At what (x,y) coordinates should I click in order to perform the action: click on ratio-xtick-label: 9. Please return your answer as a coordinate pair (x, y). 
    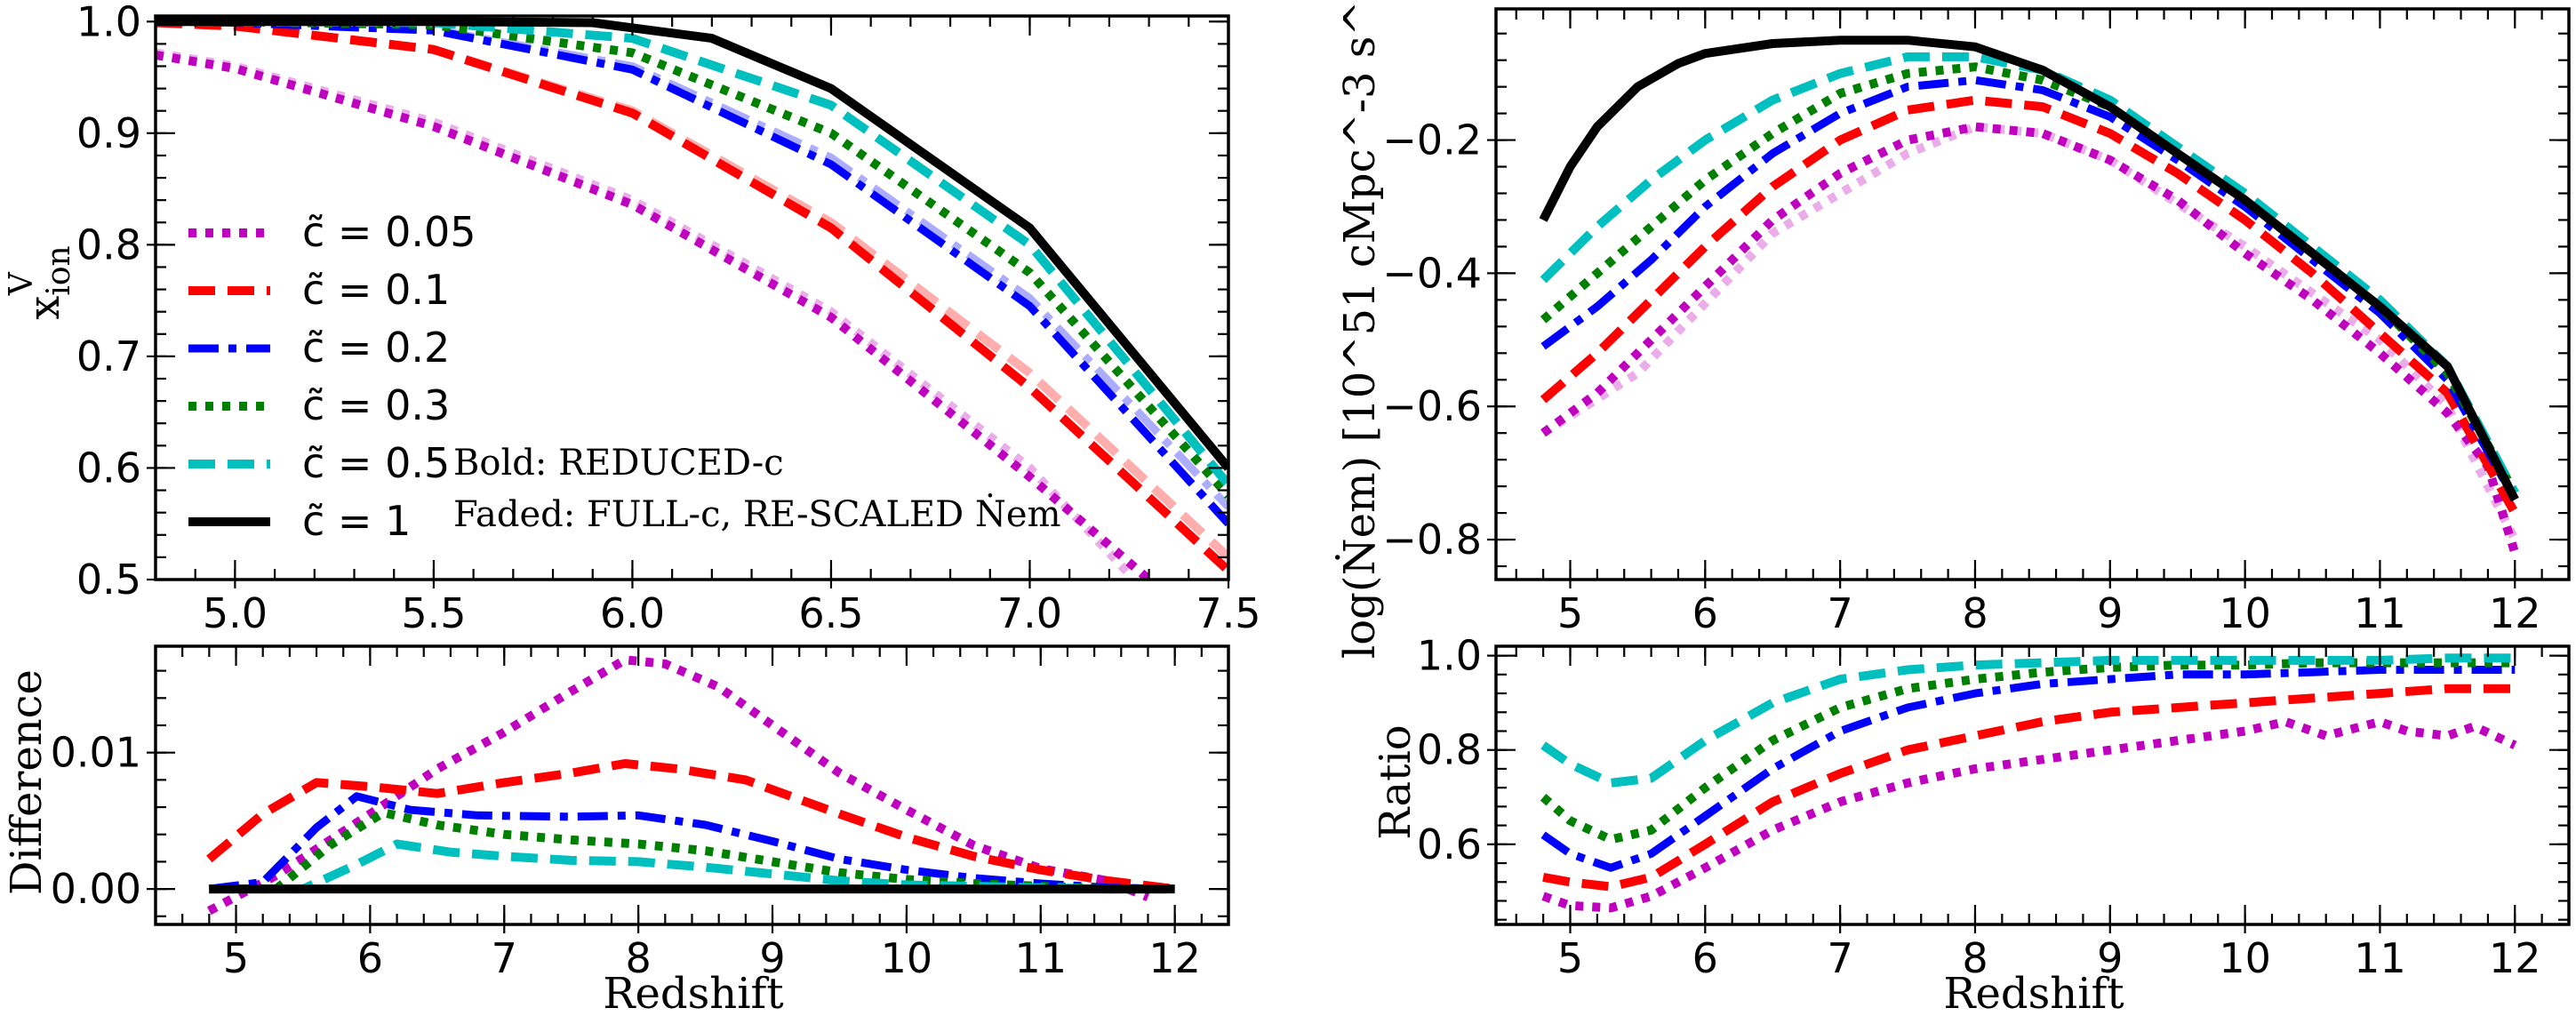
    Looking at the image, I should click on (2110, 958).